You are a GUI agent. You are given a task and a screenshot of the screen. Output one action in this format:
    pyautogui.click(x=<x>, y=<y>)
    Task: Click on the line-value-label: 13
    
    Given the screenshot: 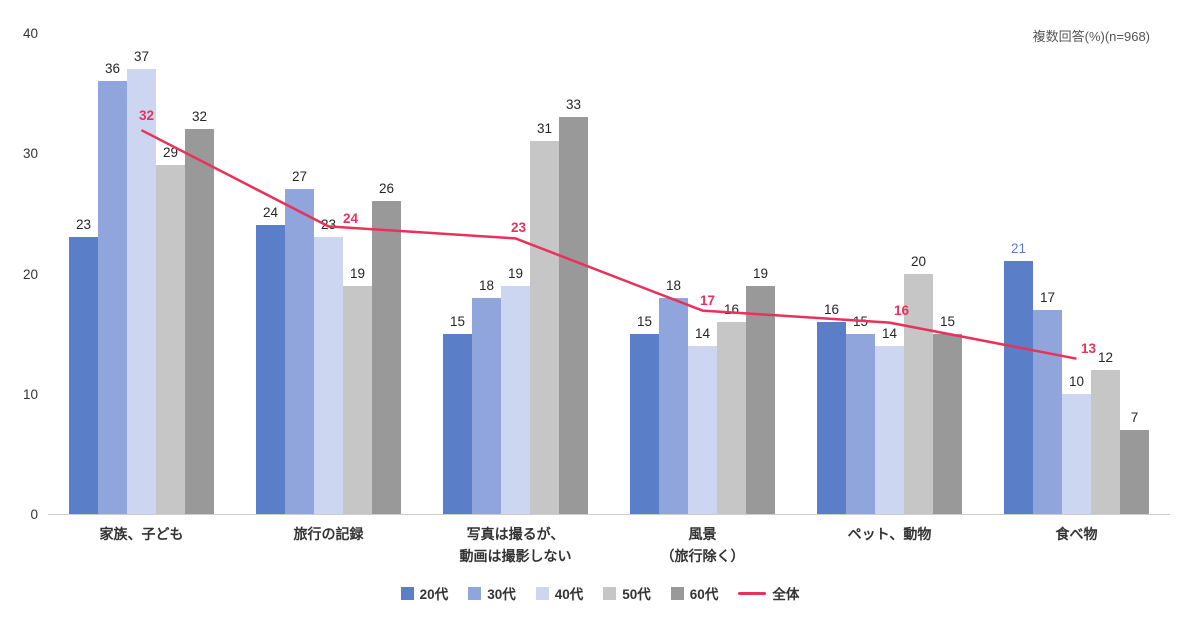 What is the action you would take?
    pyautogui.click(x=1088, y=348)
    